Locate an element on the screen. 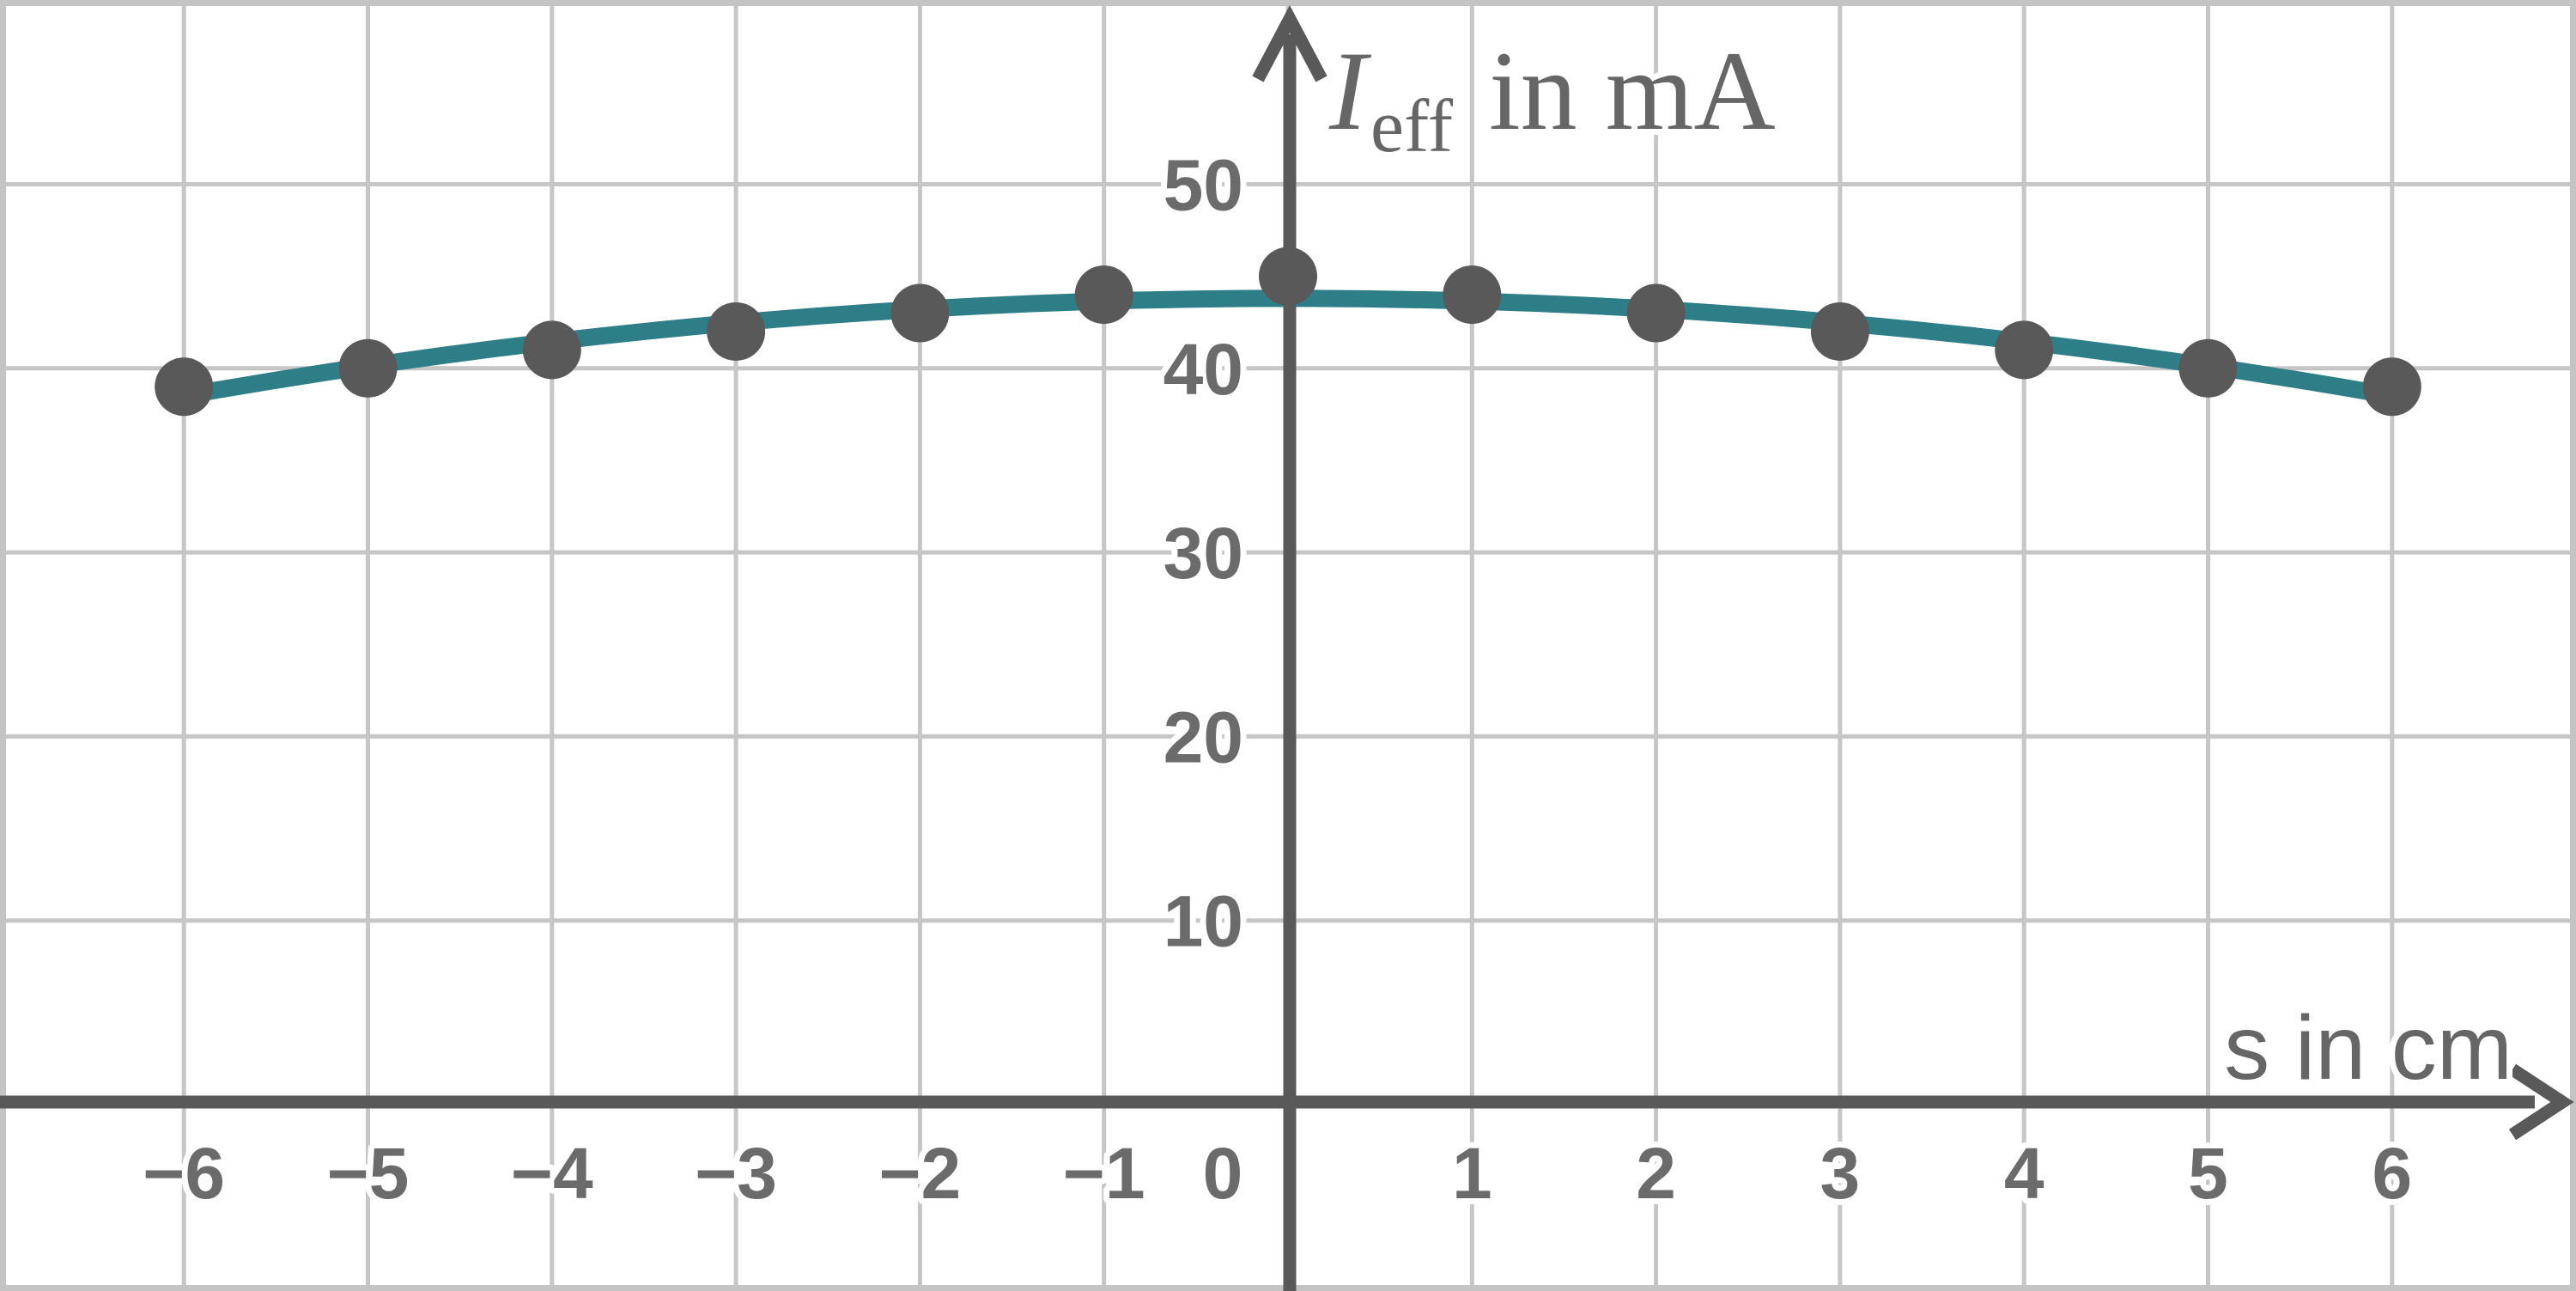 The height and width of the screenshot is (1291, 2576). y-axis-subscript: eff is located at coordinates (1412, 126).